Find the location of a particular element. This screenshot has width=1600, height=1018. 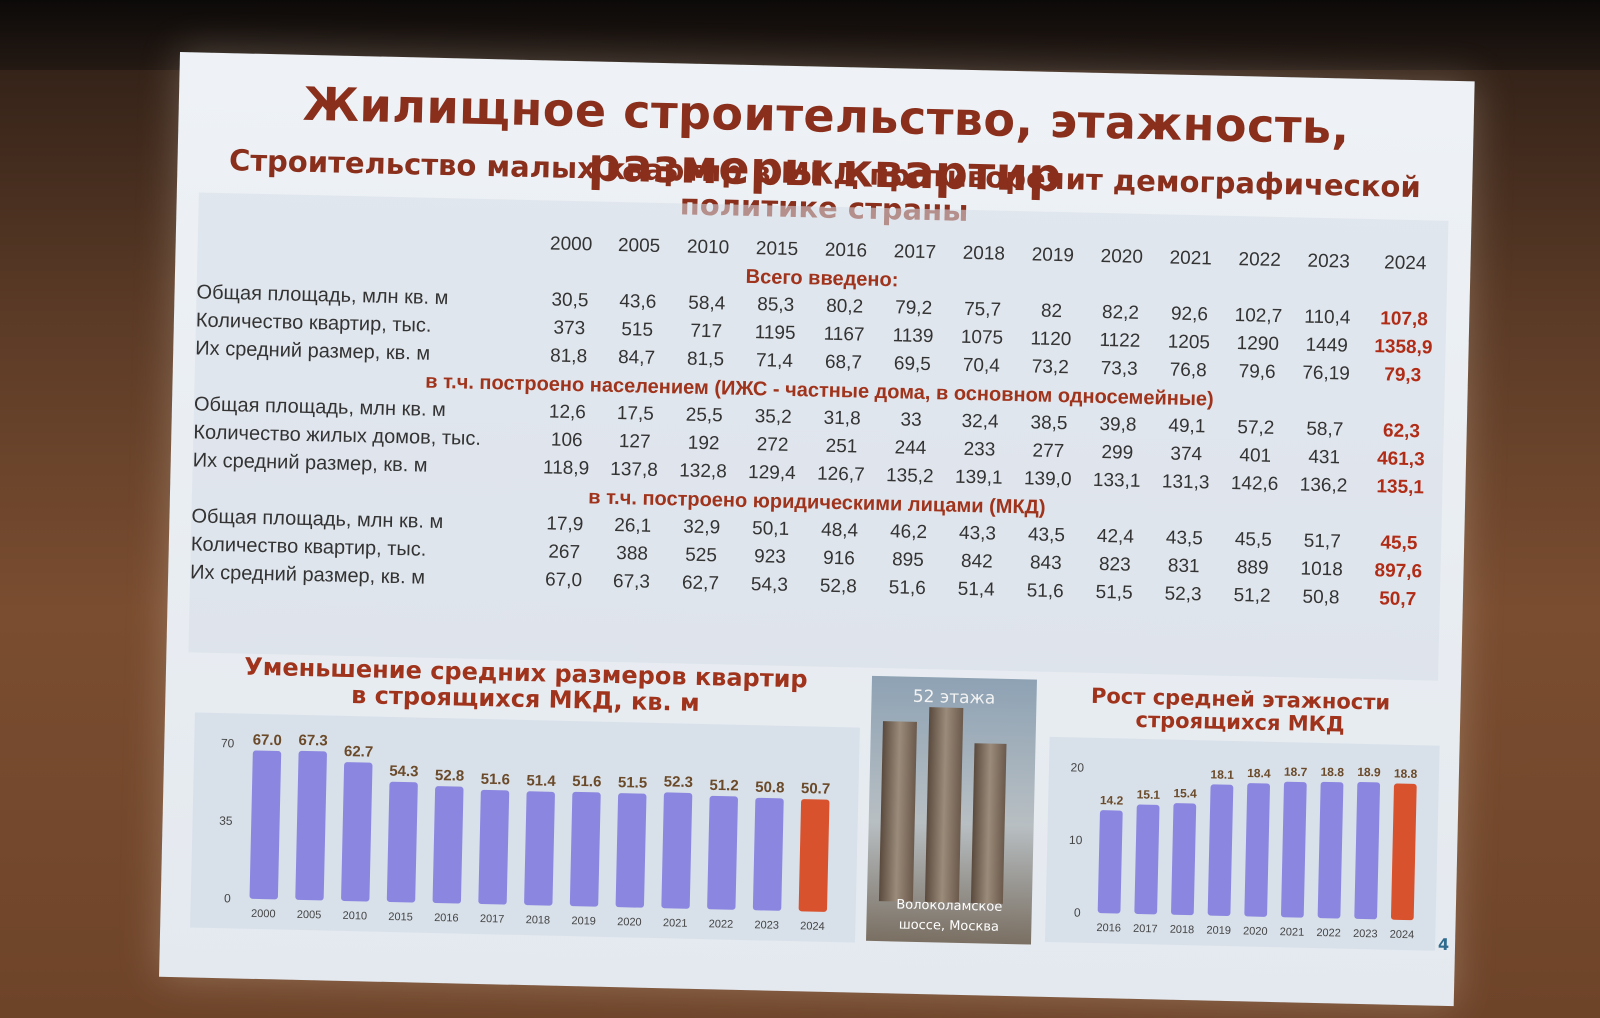

table-cell: 916 is located at coordinates (839, 558).